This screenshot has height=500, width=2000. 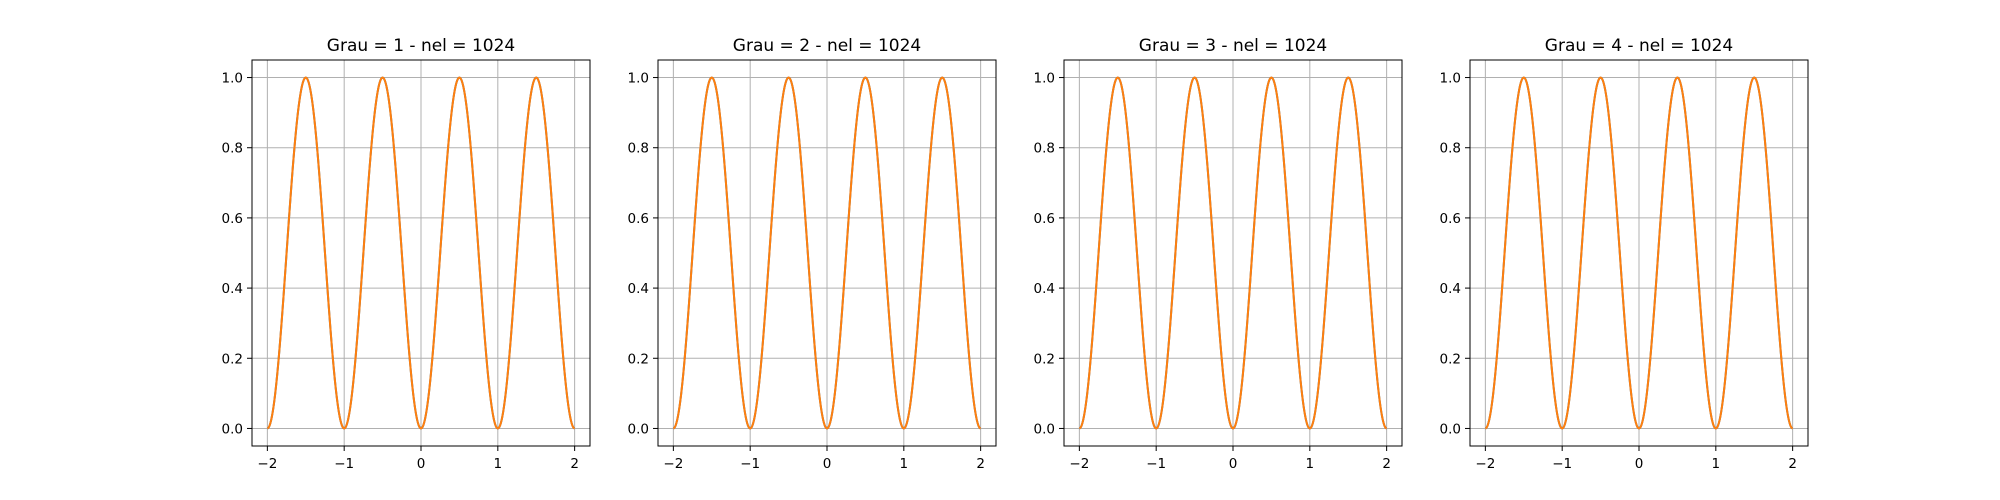 What do you see at coordinates (1233, 46) in the screenshot?
I see `subplot-title: Grau = 3 - nel = 1024` at bounding box center [1233, 46].